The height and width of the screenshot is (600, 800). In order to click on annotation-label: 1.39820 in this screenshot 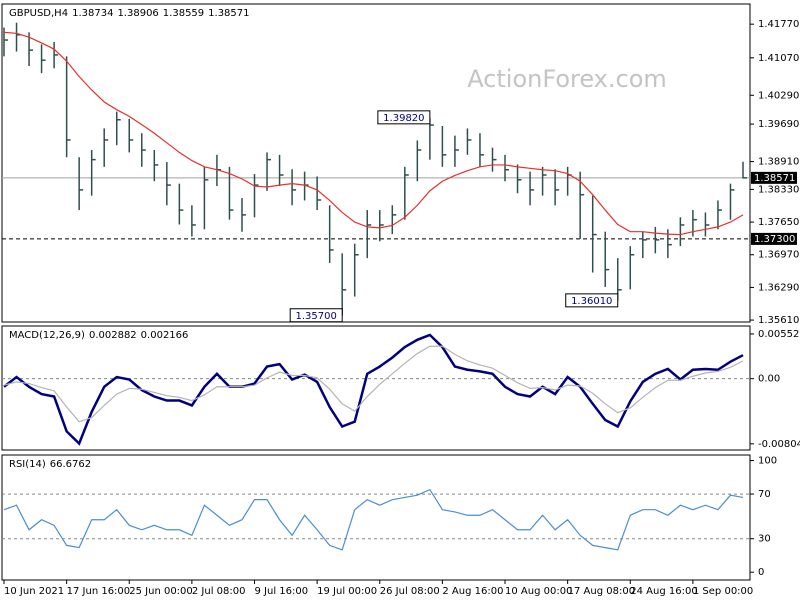, I will do `click(403, 118)`.